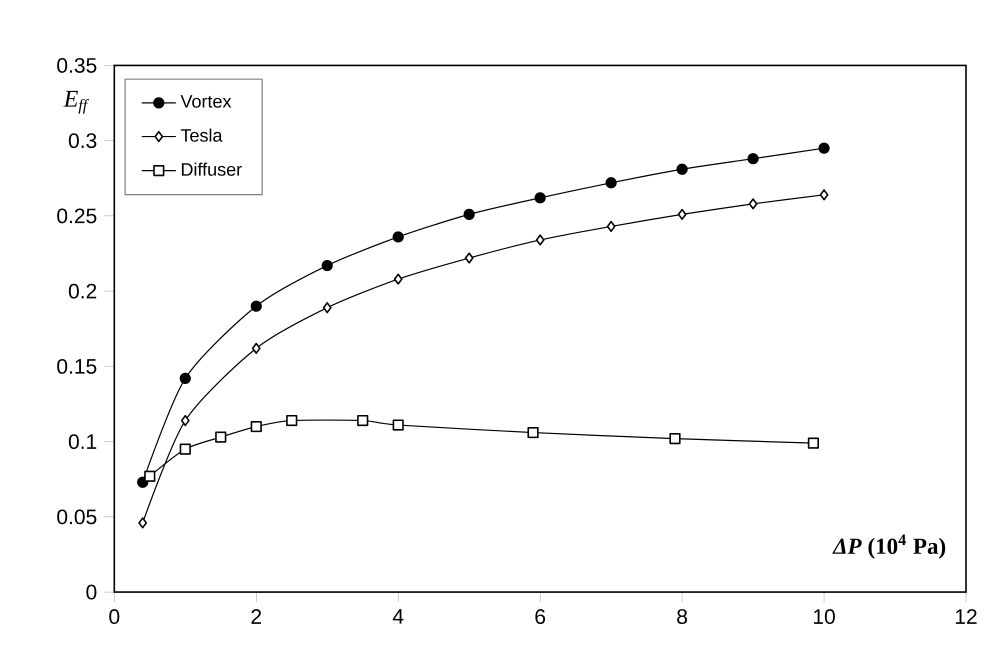 The height and width of the screenshot is (650, 987). I want to click on y-tick-label: 0.35, so click(76, 65).